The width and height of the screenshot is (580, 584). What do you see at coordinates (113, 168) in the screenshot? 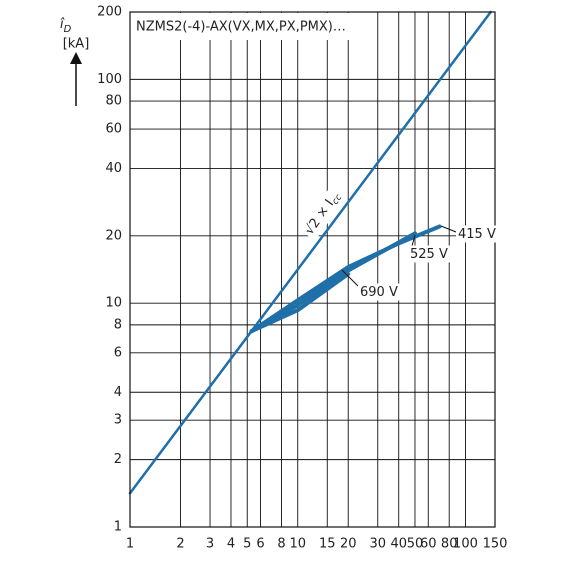
I see `y-tick-label: 40` at bounding box center [113, 168].